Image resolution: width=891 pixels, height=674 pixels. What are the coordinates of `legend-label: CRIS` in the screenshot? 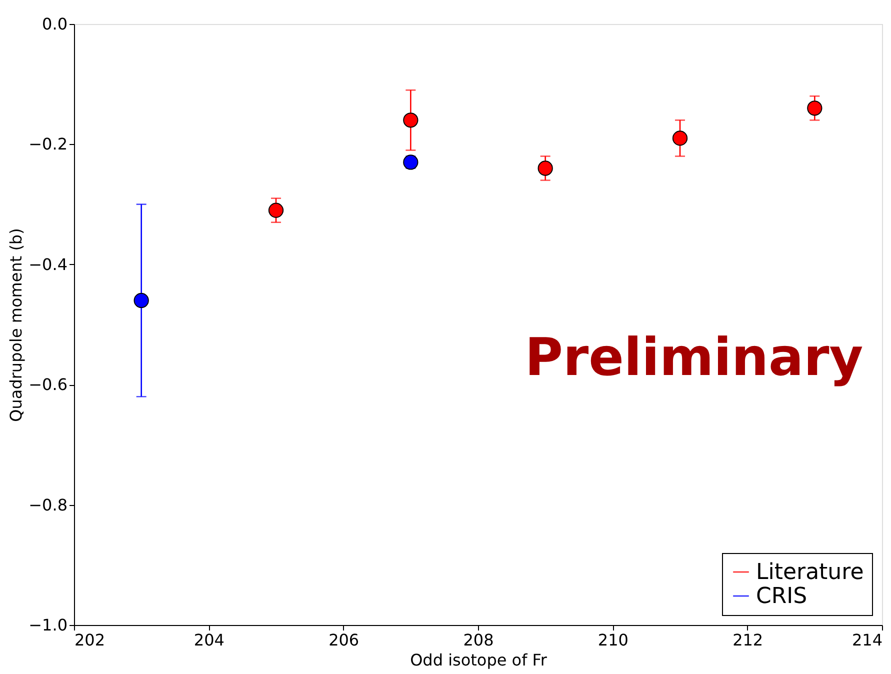 It's located at (782, 596).